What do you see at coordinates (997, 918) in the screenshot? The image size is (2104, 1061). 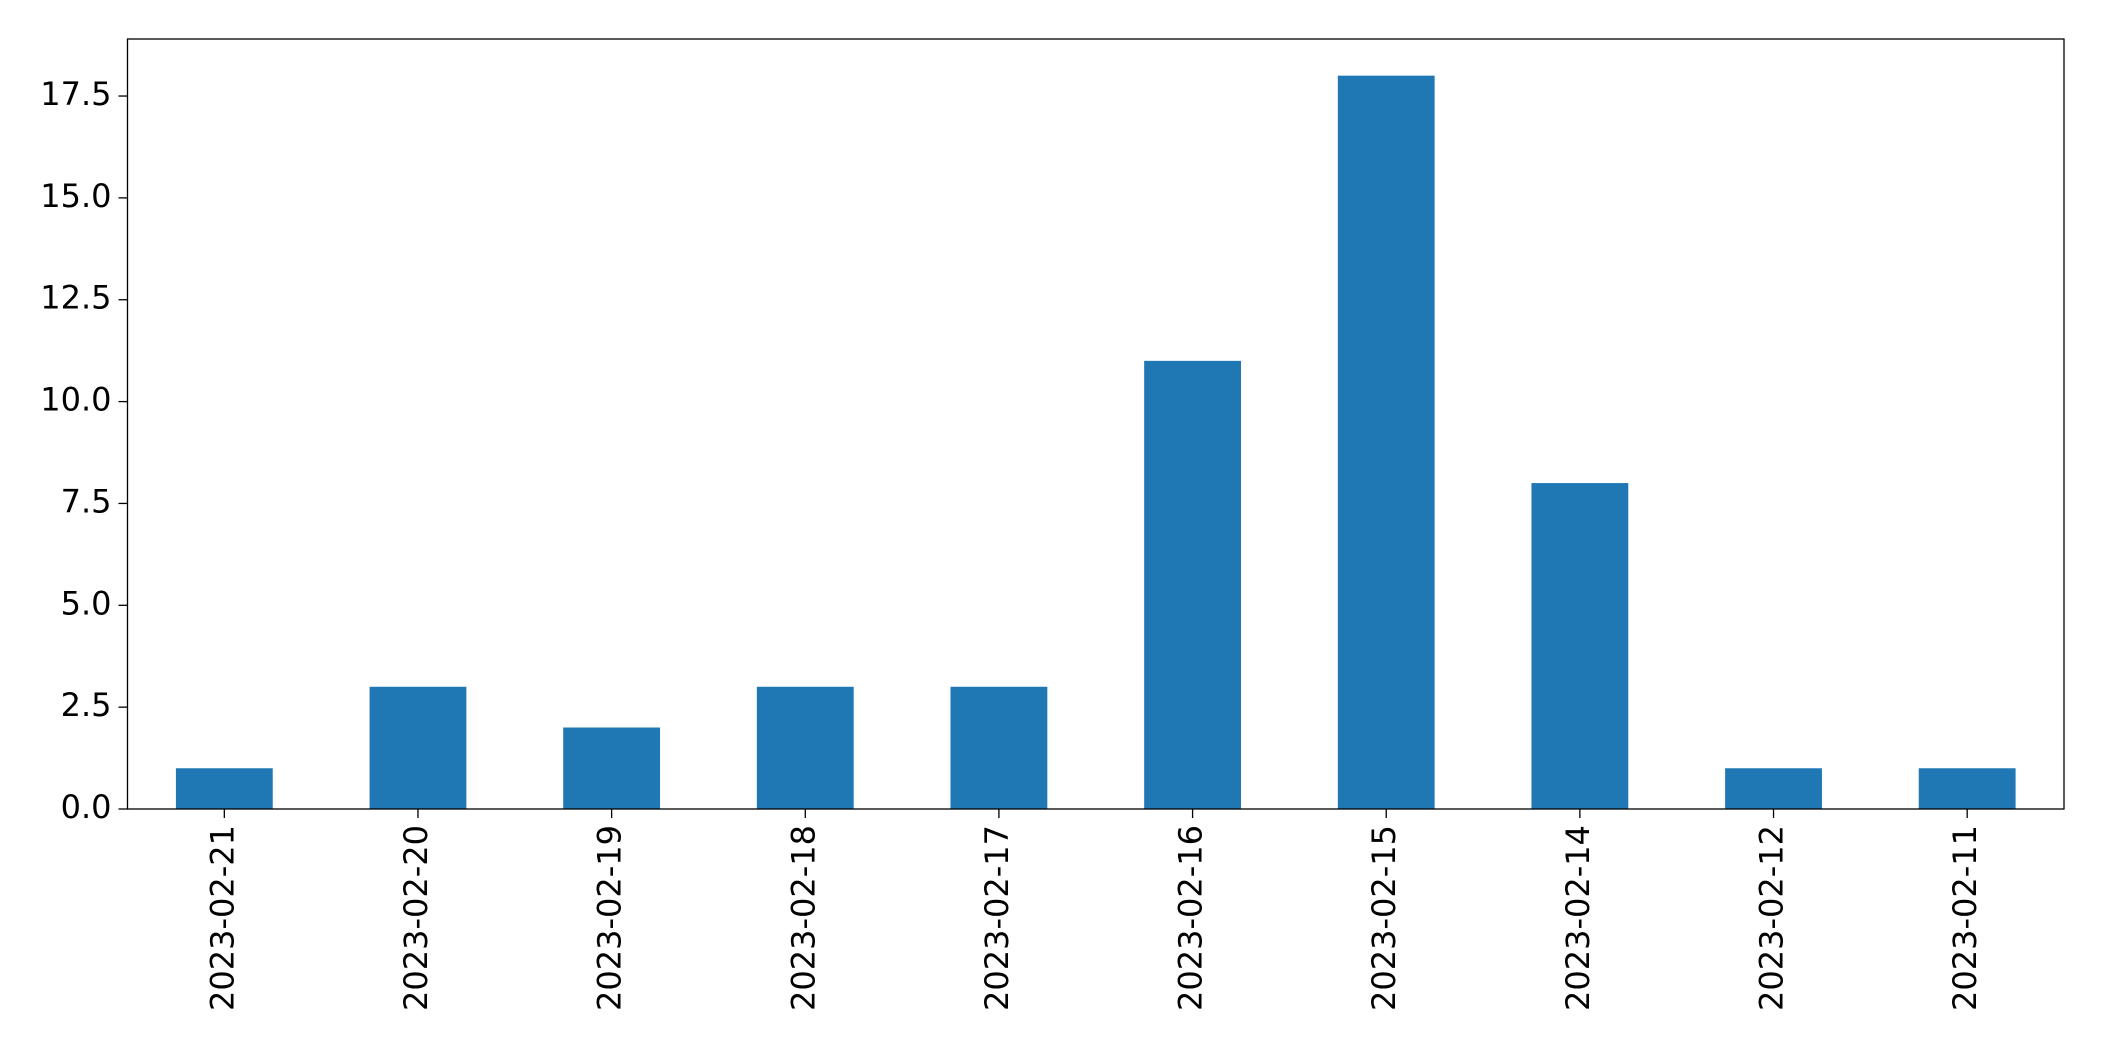 I see `x-tick-label: 2023-02-17` at bounding box center [997, 918].